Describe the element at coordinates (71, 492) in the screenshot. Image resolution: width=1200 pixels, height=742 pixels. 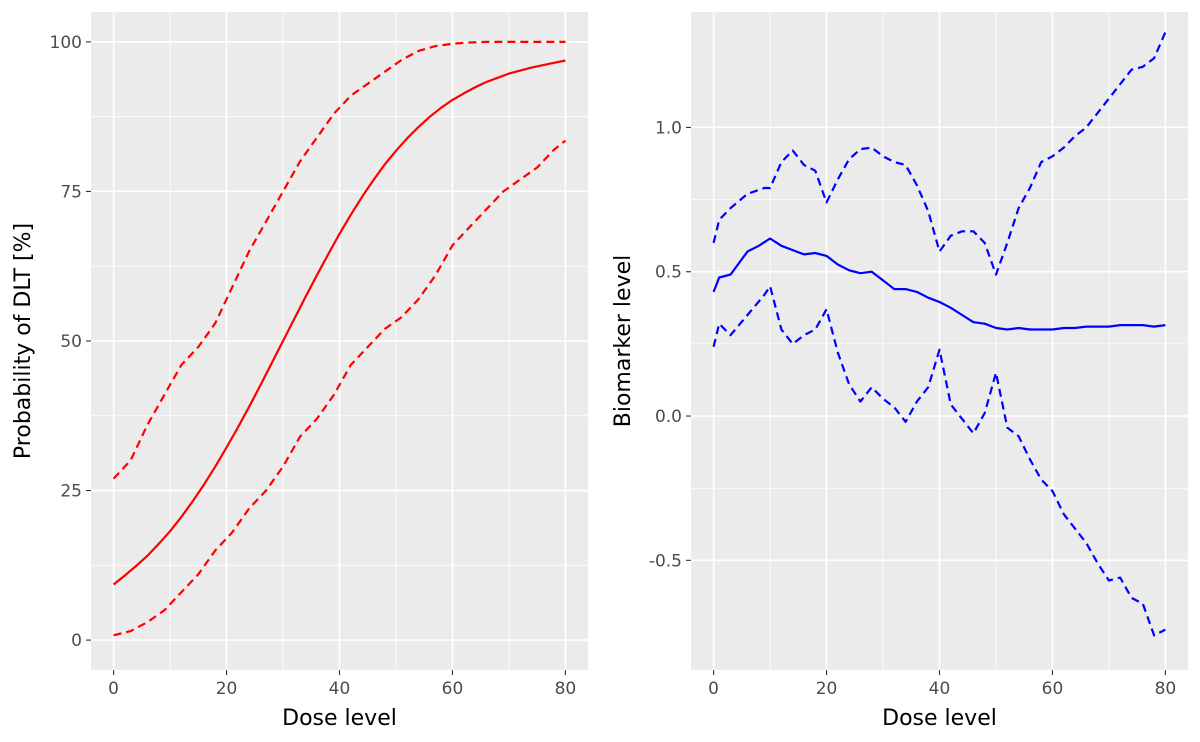
I see `y-tick-label: 25` at that location.